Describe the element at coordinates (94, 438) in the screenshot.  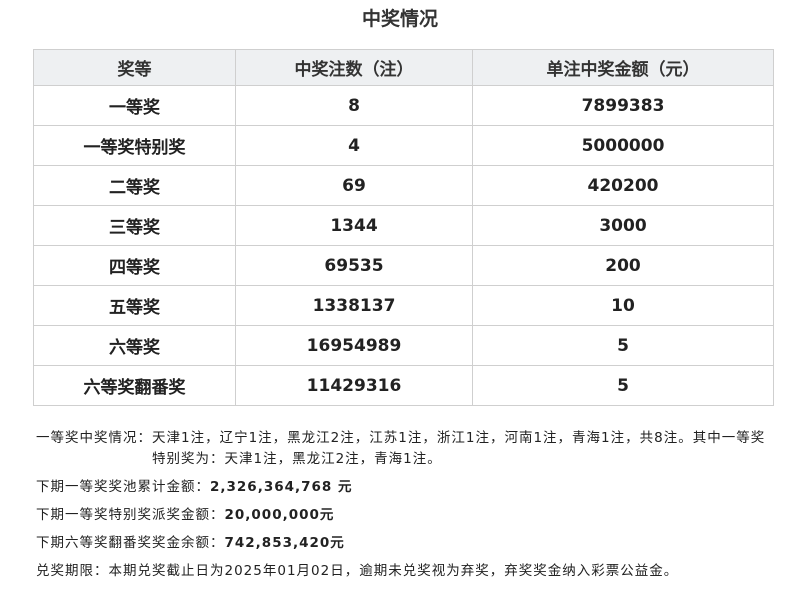
I see `first-prize-label: 一等奖中奖情况：` at that location.